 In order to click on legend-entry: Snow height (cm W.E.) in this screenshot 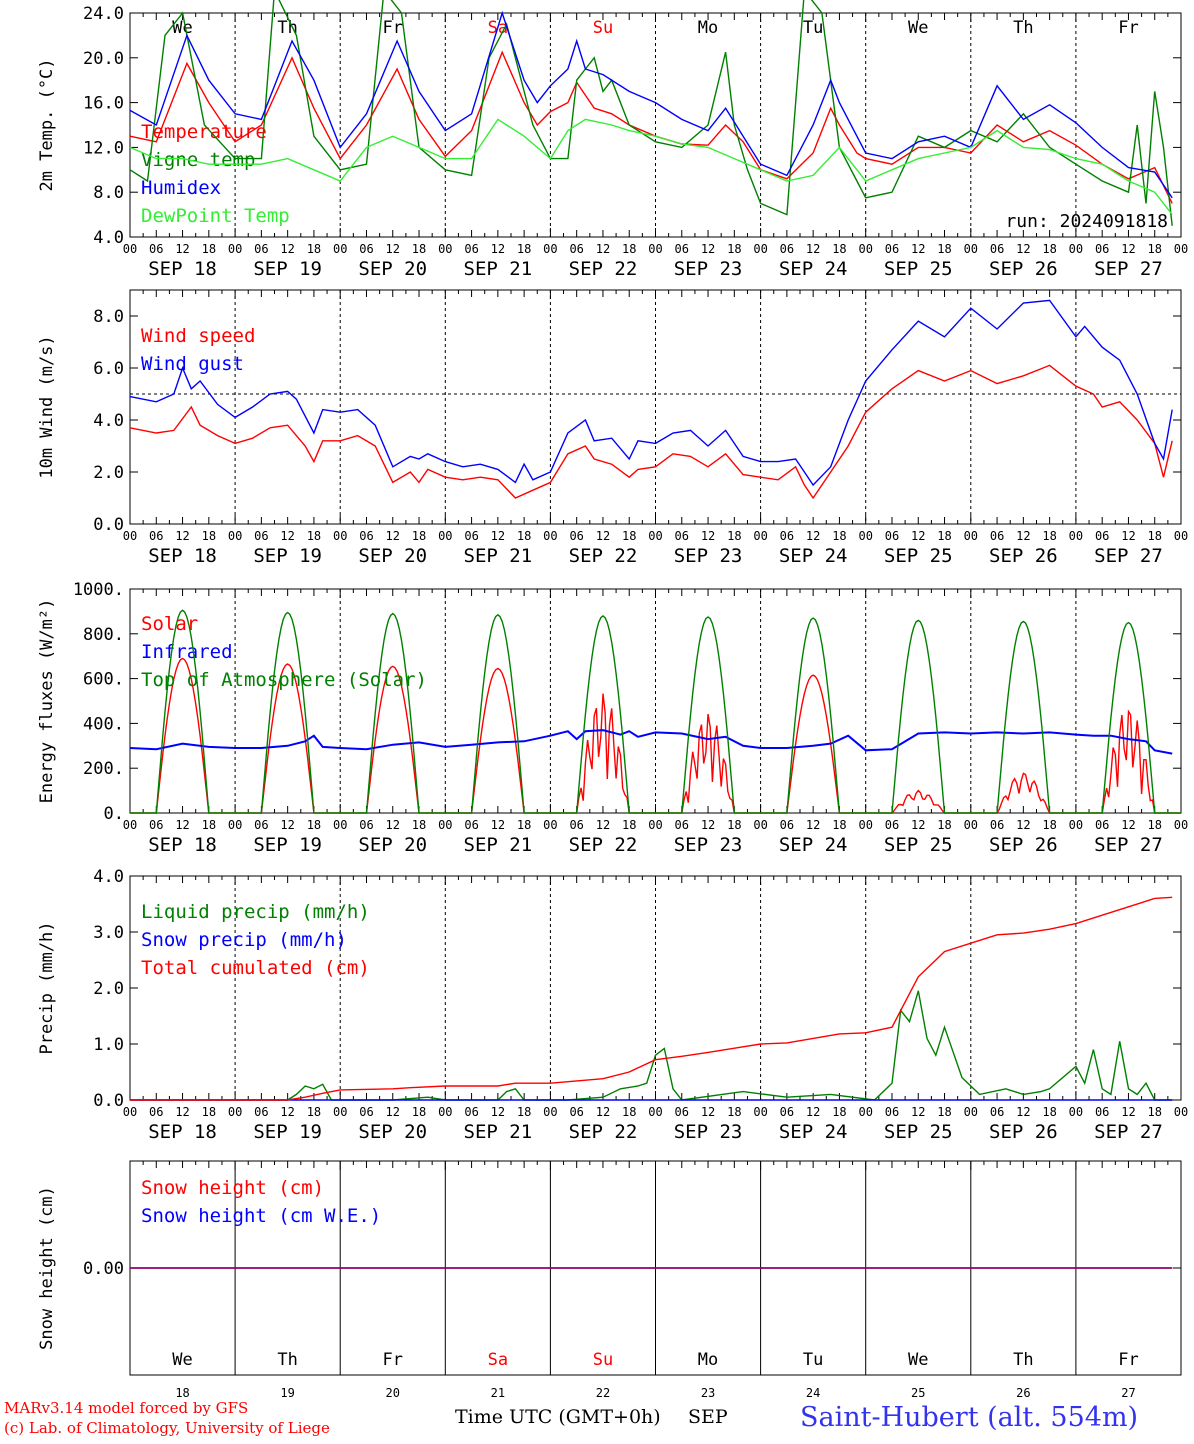, I will do `click(261, 1216)`.